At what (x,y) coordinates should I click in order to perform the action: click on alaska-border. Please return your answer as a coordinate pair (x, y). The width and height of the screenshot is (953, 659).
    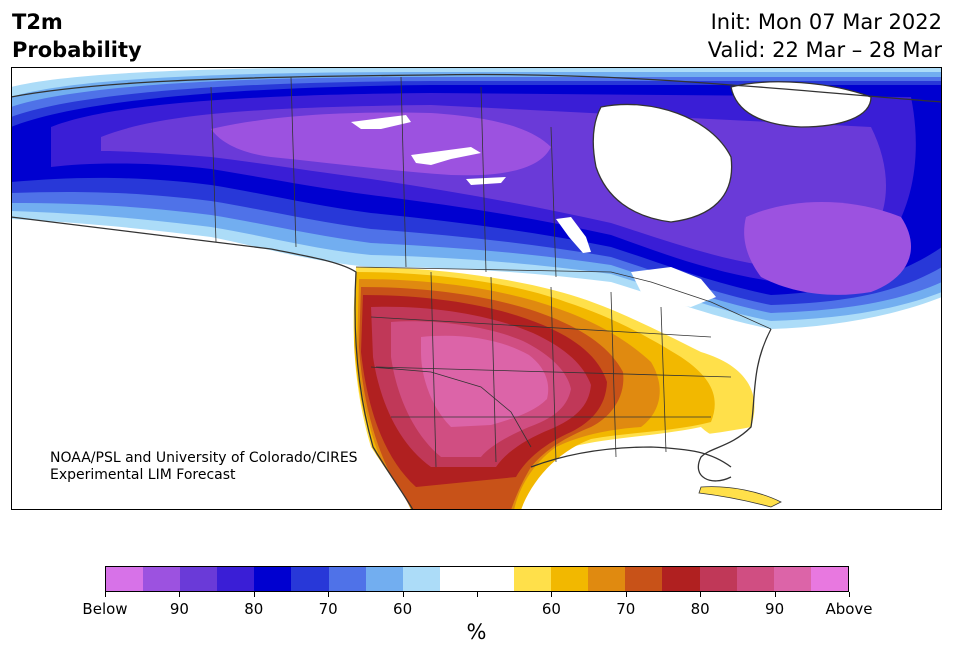
    Looking at the image, I should click on (213, 164).